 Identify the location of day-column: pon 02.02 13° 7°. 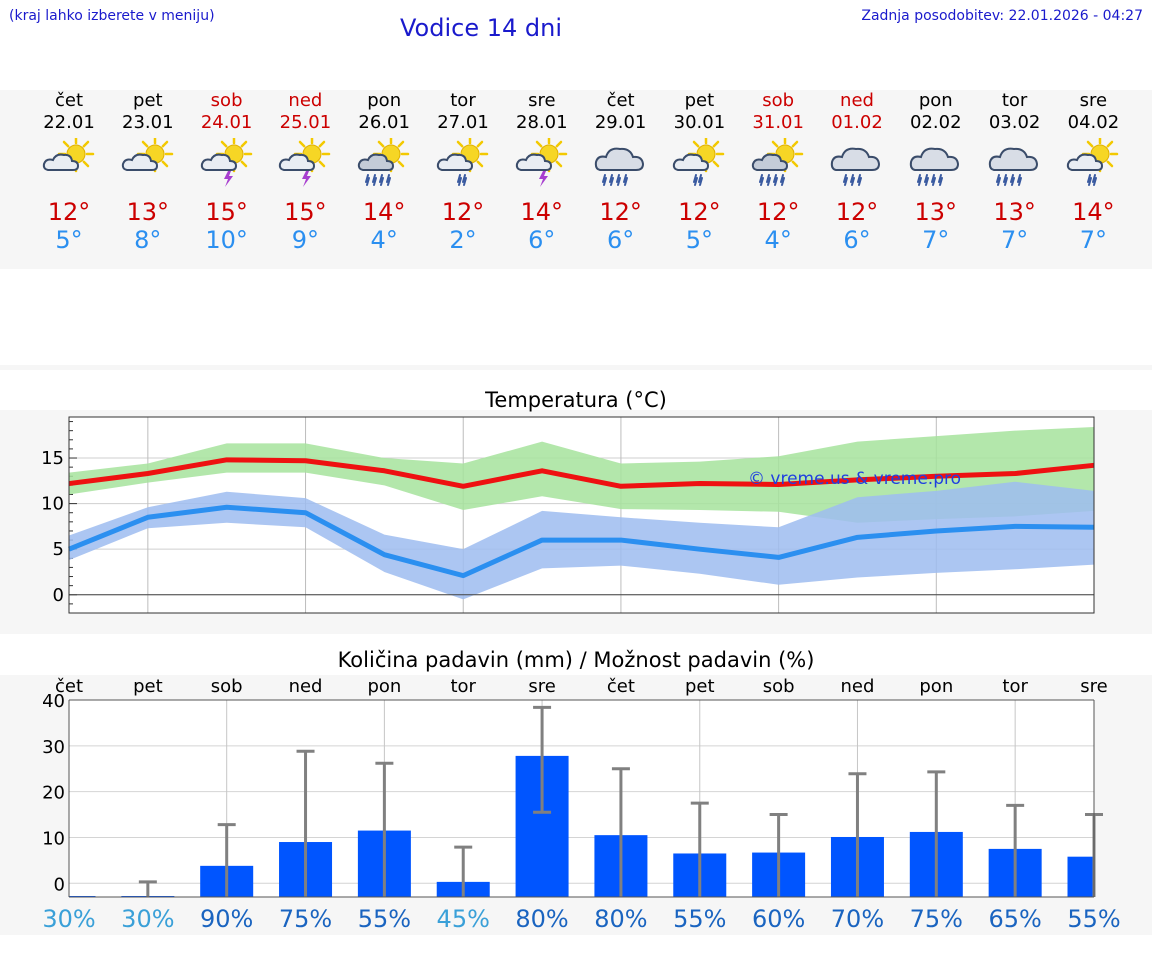
(936, 172).